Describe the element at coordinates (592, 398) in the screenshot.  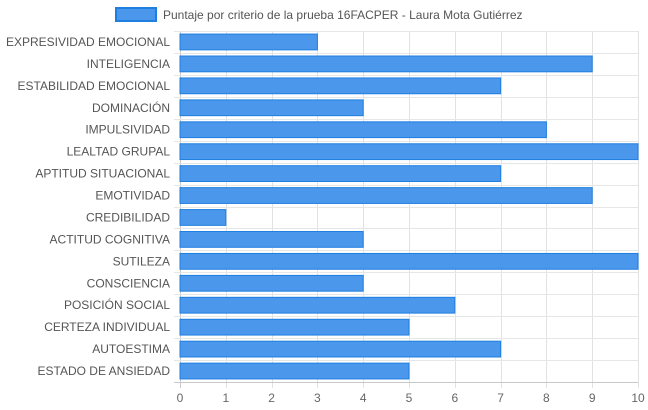
I see `x-tick-label: 9` at that location.